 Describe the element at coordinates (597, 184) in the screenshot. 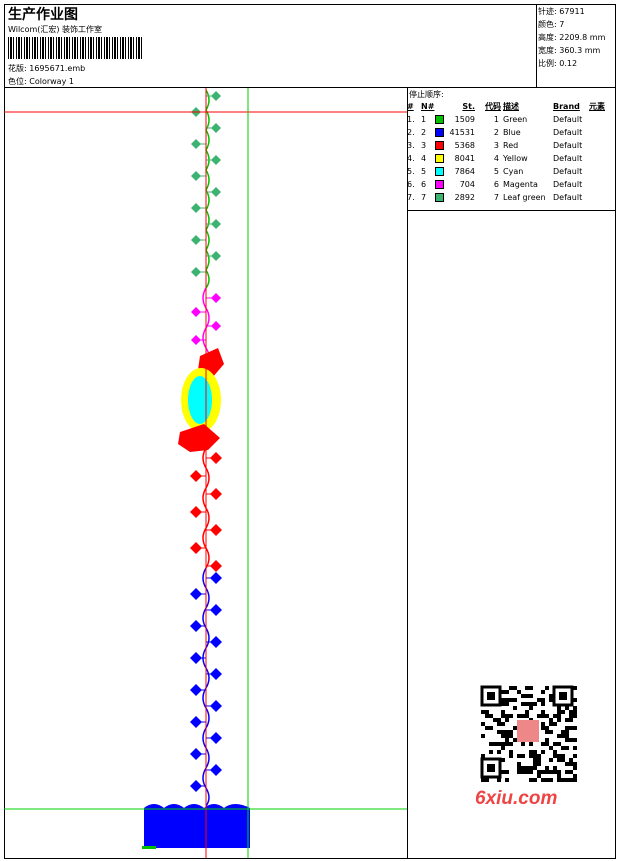

I see `row-element` at that location.